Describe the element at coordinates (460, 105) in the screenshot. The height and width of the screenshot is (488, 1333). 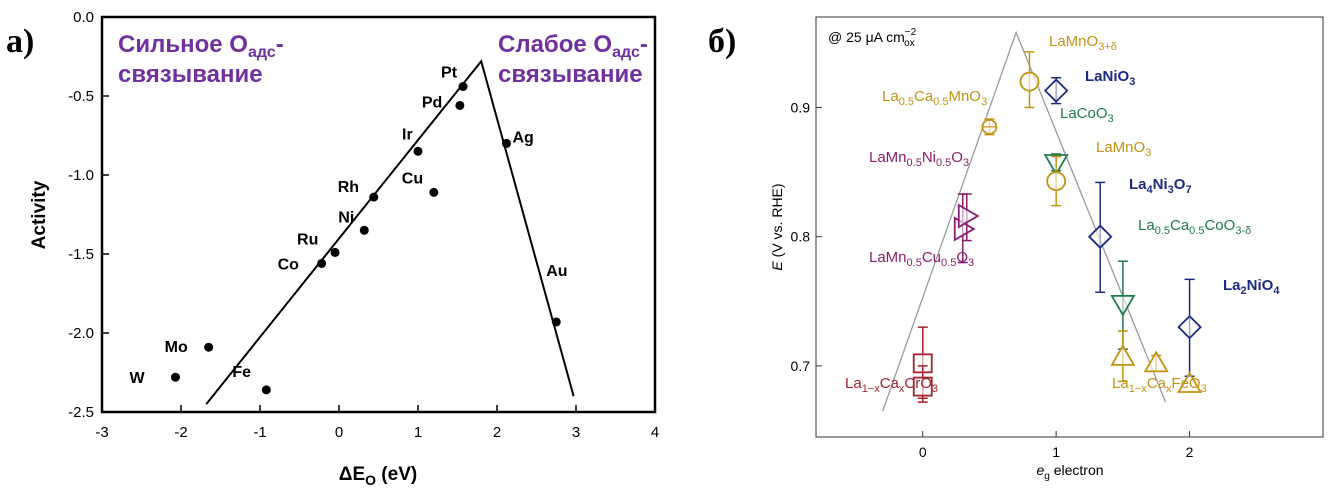
I see `data-point-pd` at that location.